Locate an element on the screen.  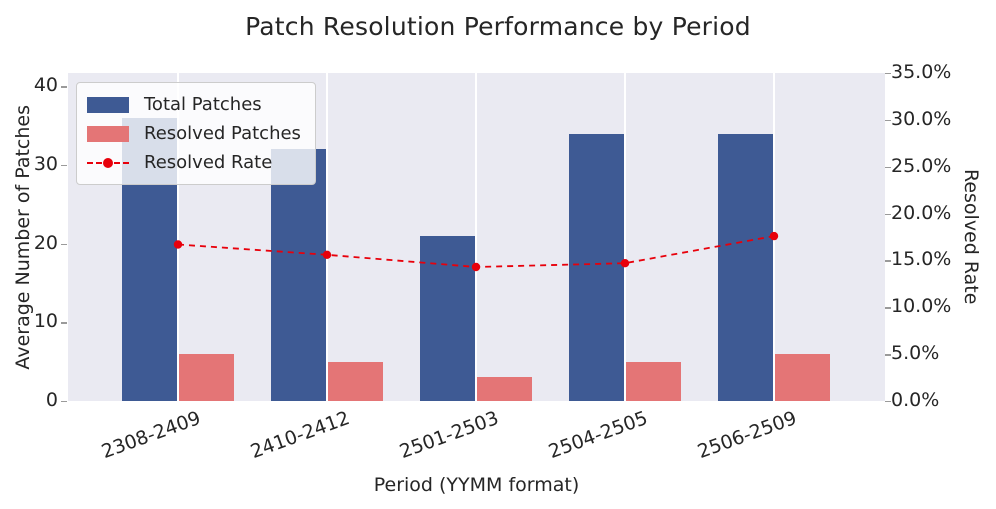
y-right-tick-10.0%: 10.0% is located at coordinates (921, 306).